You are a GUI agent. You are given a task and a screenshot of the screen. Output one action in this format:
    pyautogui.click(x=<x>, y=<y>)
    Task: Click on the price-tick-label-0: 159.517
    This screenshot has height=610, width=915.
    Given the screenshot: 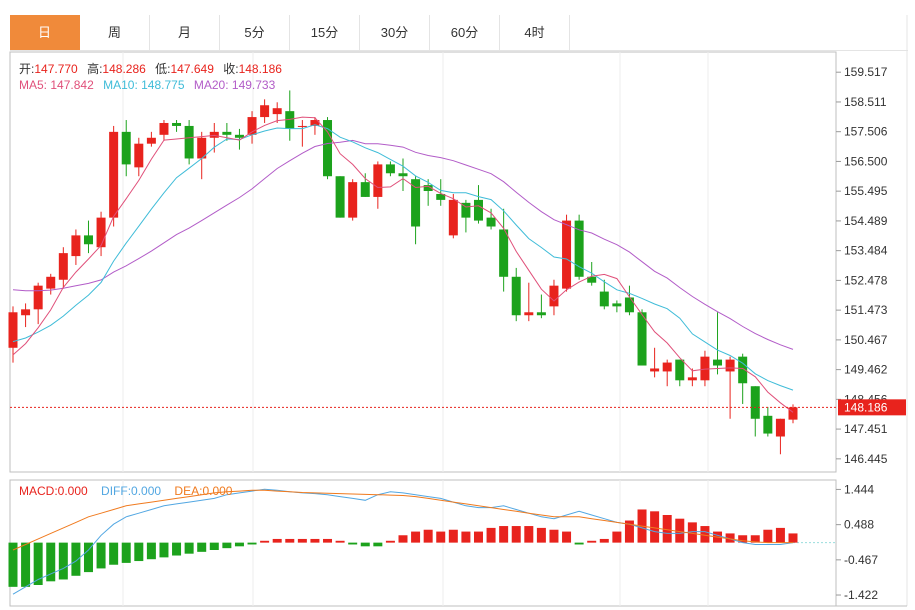 What is the action you would take?
    pyautogui.click(x=866, y=72)
    